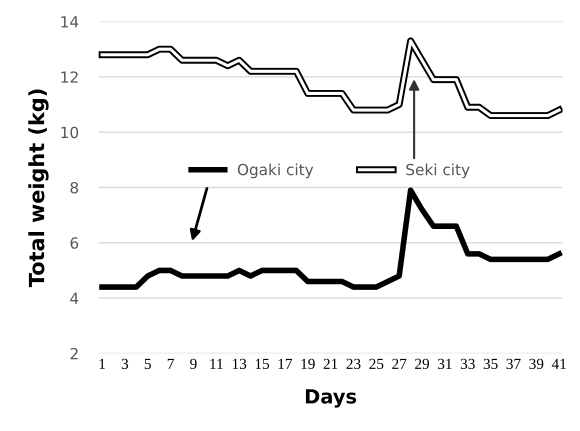 The width and height of the screenshot is (580, 431). Describe the element at coordinates (353, 364) in the screenshot. I see `x-tick-label: 23` at that location.